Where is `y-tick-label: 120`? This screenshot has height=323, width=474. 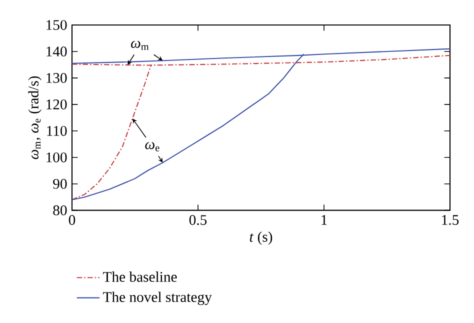
y-tick-label: 120 is located at coordinates (56, 104).